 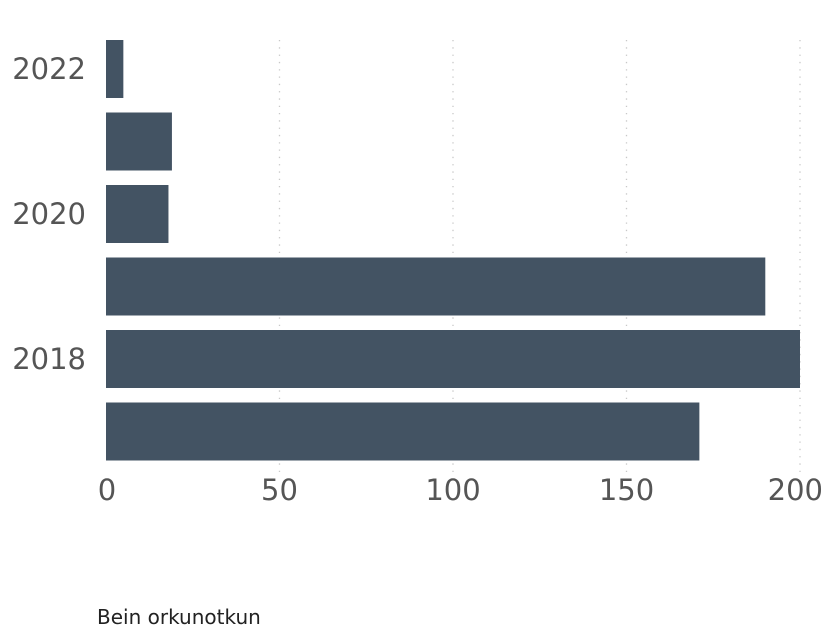 What do you see at coordinates (107, 490) in the screenshot?
I see `x-tick-label-0: 0` at bounding box center [107, 490].